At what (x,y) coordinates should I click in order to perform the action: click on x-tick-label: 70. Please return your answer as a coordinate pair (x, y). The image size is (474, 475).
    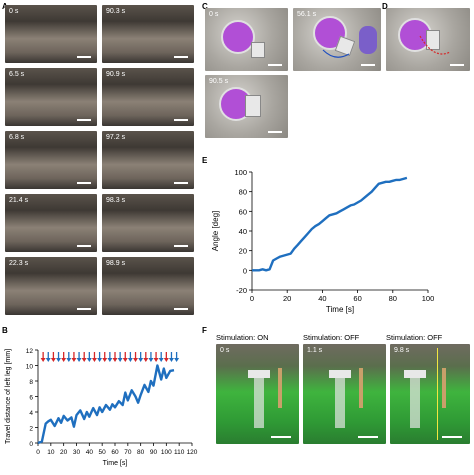
    Looking at the image, I should click on (128, 452).